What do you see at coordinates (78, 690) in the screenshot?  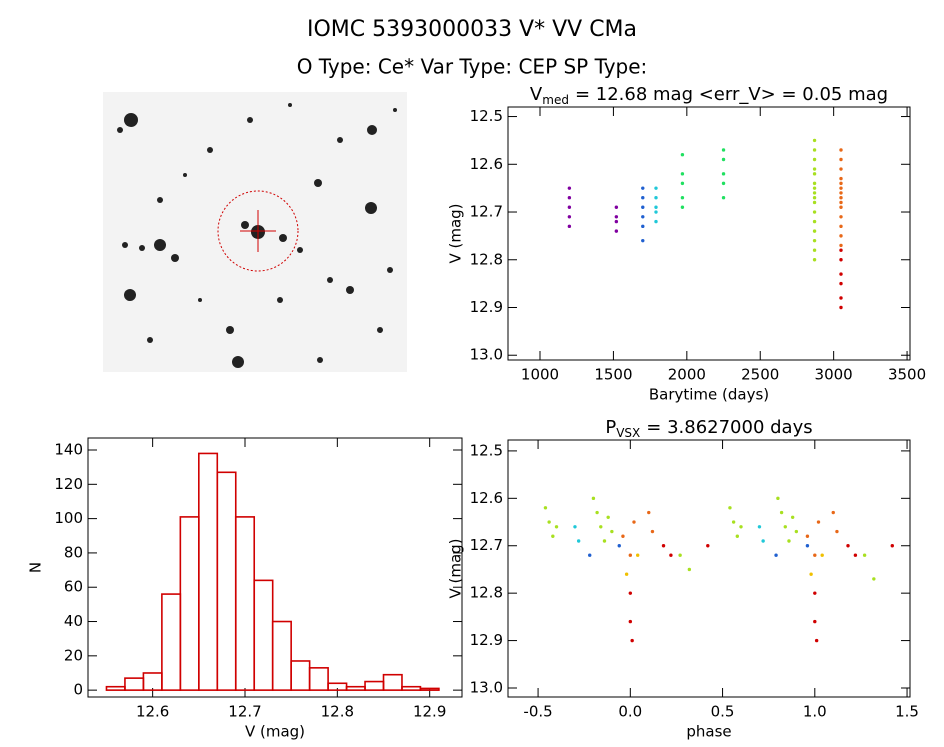 I see `y-tick-label: 0` at bounding box center [78, 690].